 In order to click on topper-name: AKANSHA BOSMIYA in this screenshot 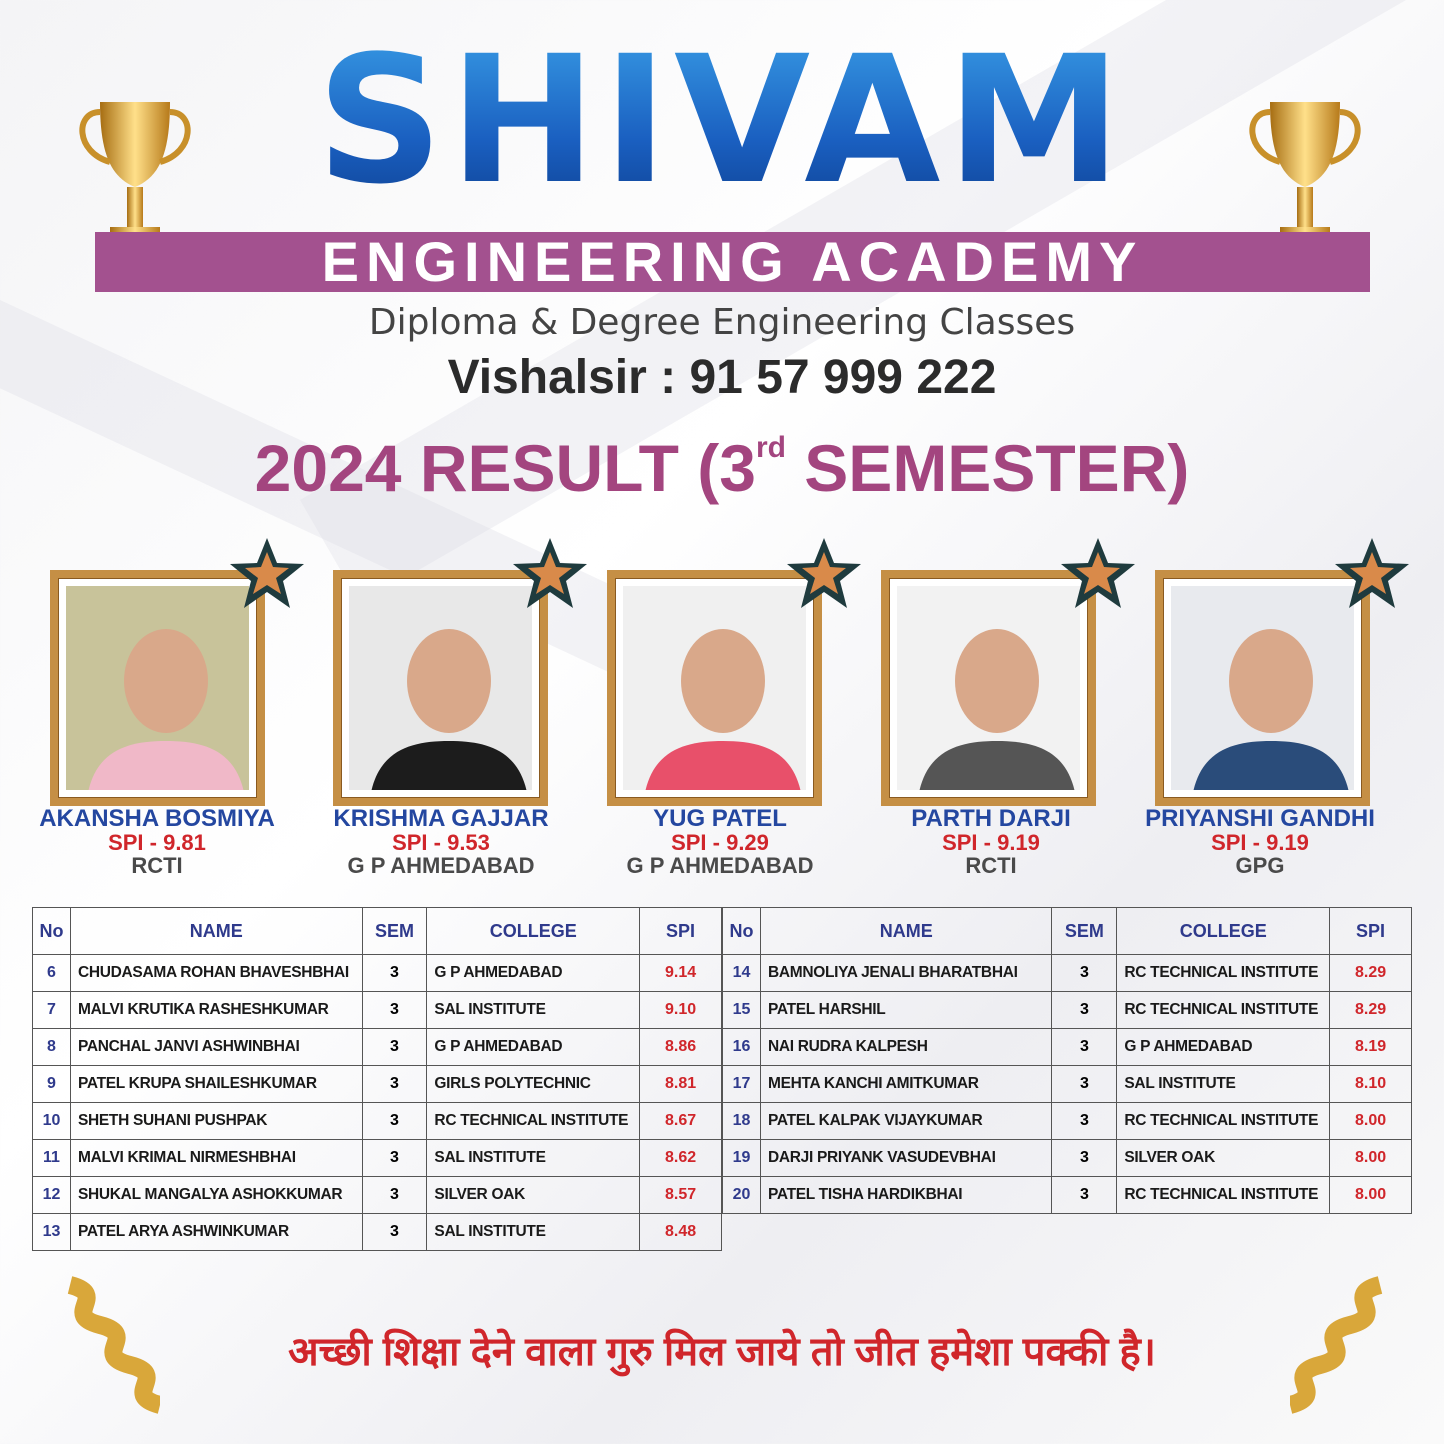, I will do `click(157, 818)`.